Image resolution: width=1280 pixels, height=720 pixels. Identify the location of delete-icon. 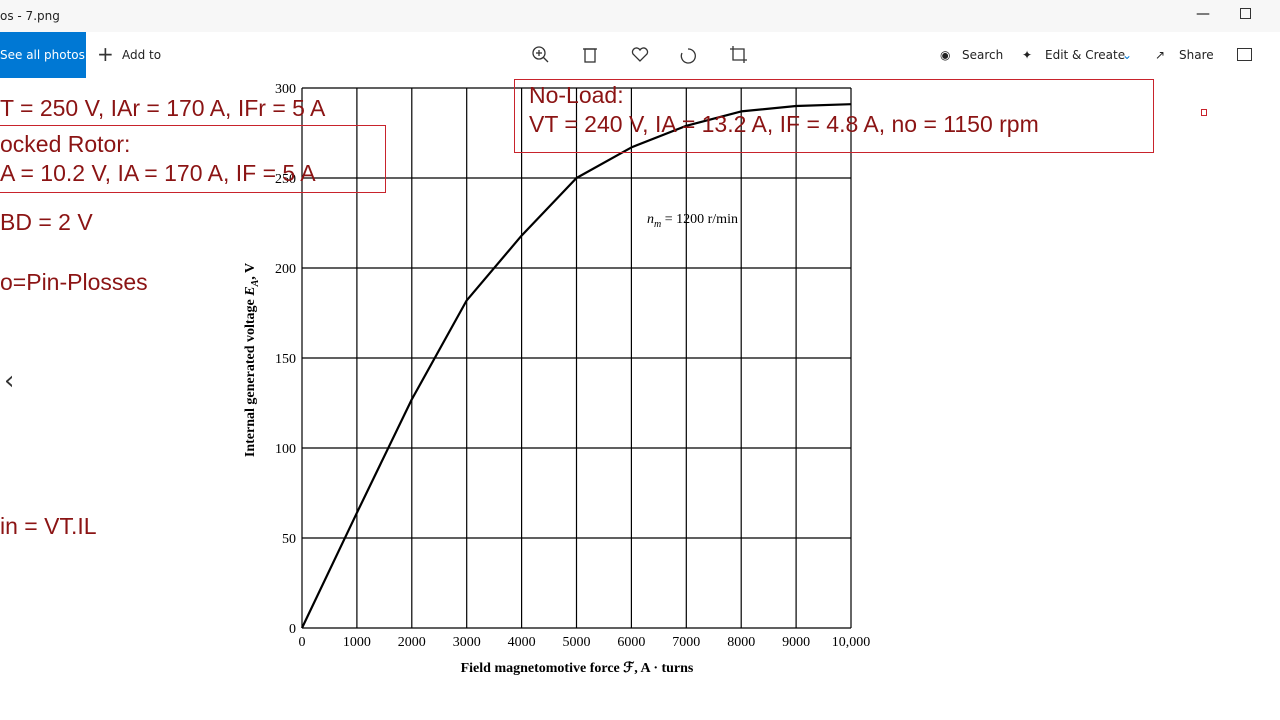
(590, 55).